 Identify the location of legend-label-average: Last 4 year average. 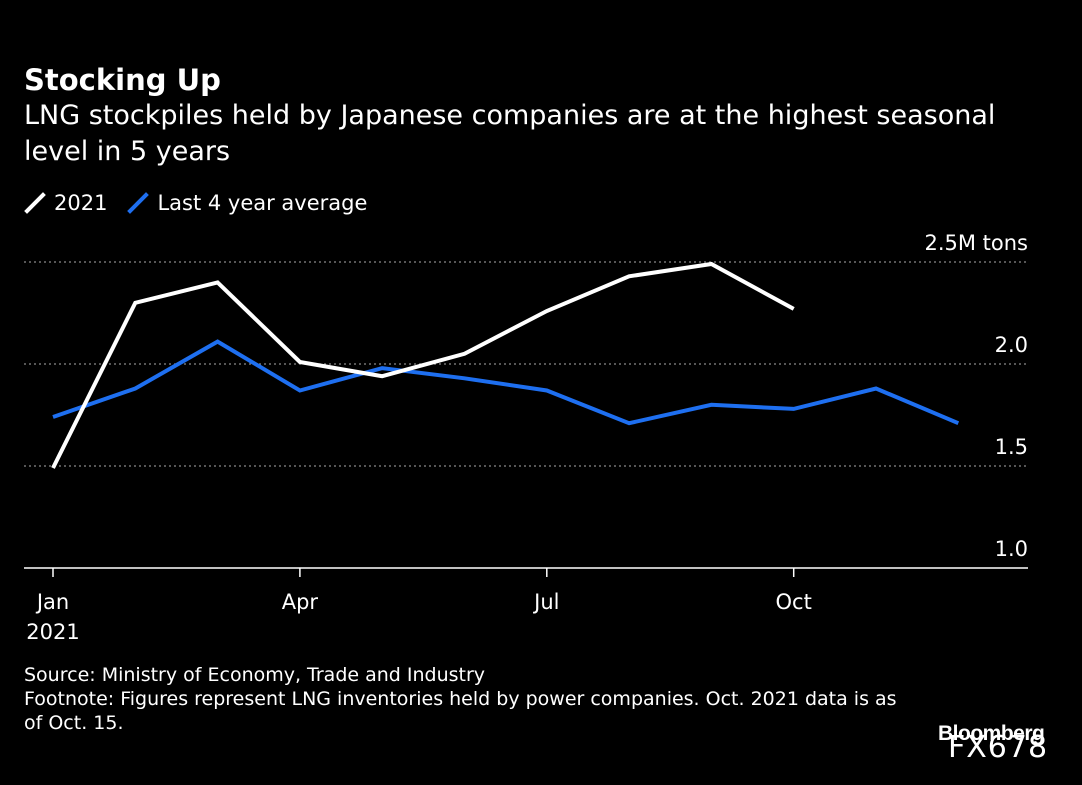
(262, 203).